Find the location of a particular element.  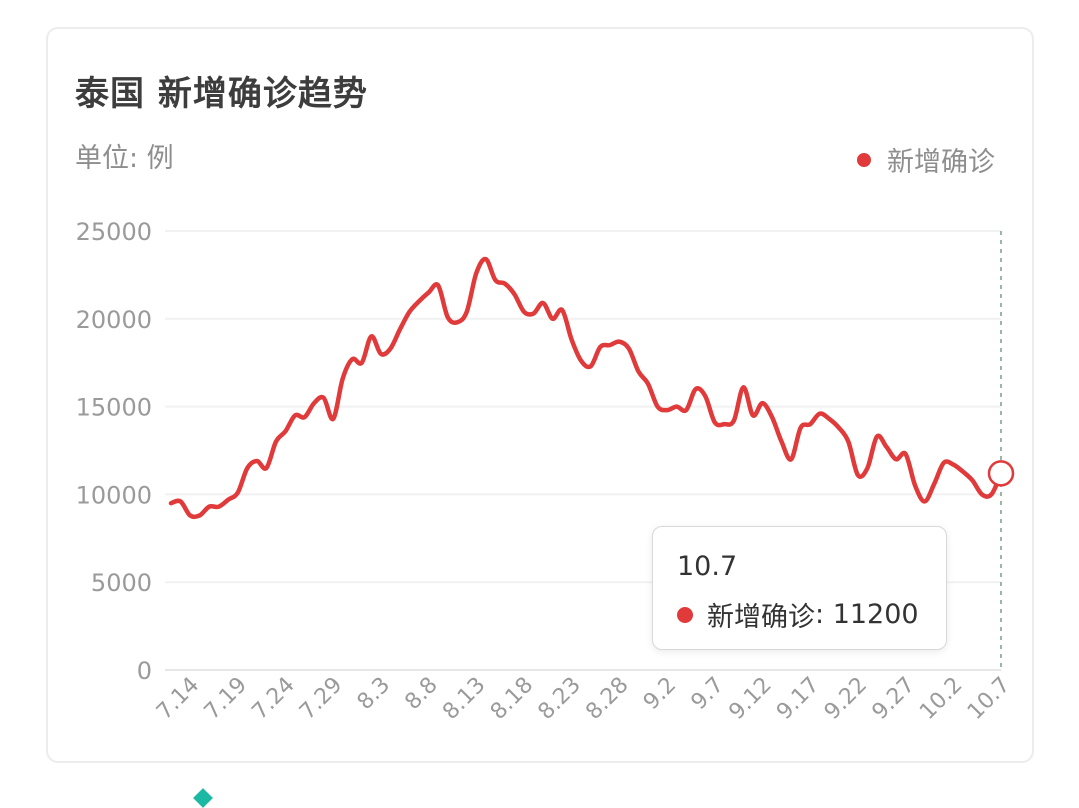

x-tick-label: 10.2 is located at coordinates (941, 699).